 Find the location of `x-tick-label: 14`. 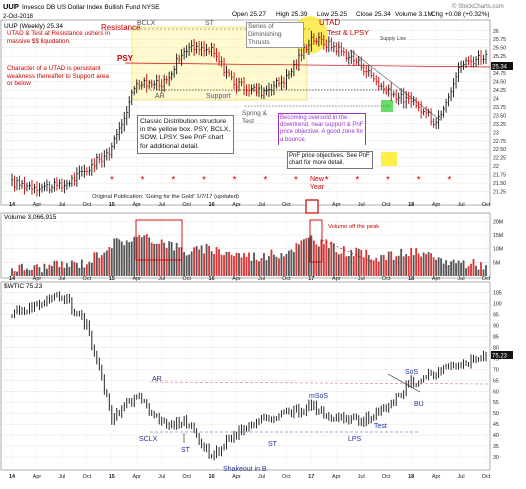

x-tick-label: 14 is located at coordinates (12, 279).